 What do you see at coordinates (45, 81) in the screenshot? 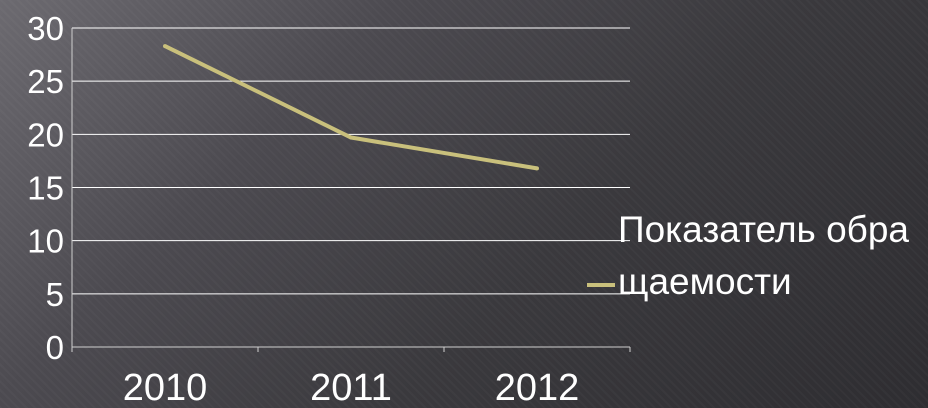
I see `y-tick-label: 25` at bounding box center [45, 81].